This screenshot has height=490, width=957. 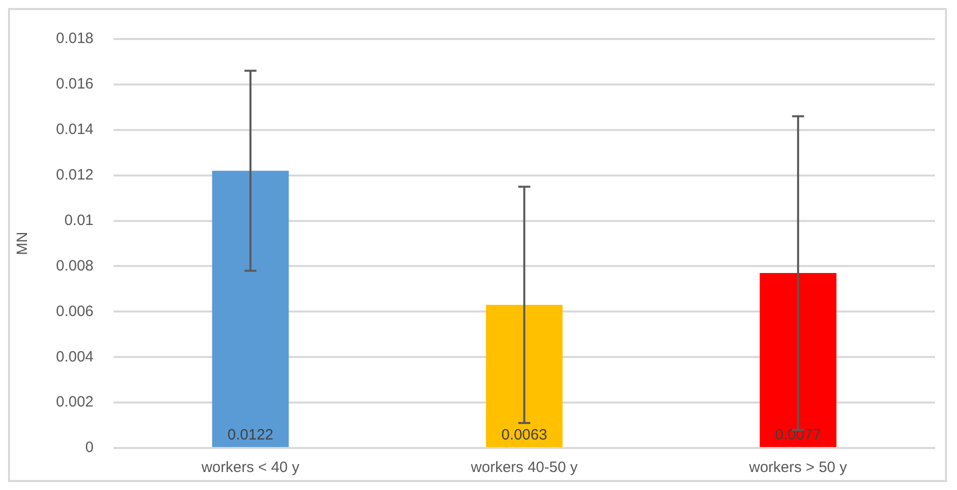 What do you see at coordinates (89, 447) in the screenshot?
I see `y-tick-label: 0` at bounding box center [89, 447].